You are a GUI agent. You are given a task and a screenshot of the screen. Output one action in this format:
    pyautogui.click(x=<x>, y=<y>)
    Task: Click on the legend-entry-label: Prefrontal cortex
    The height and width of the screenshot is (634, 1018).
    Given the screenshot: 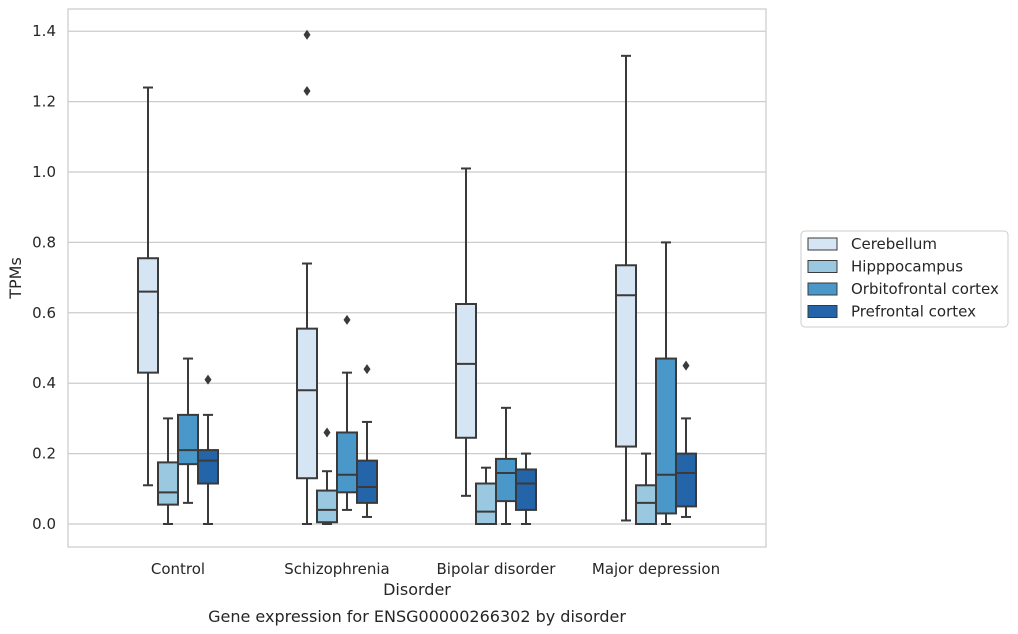 What is the action you would take?
    pyautogui.click(x=913, y=312)
    